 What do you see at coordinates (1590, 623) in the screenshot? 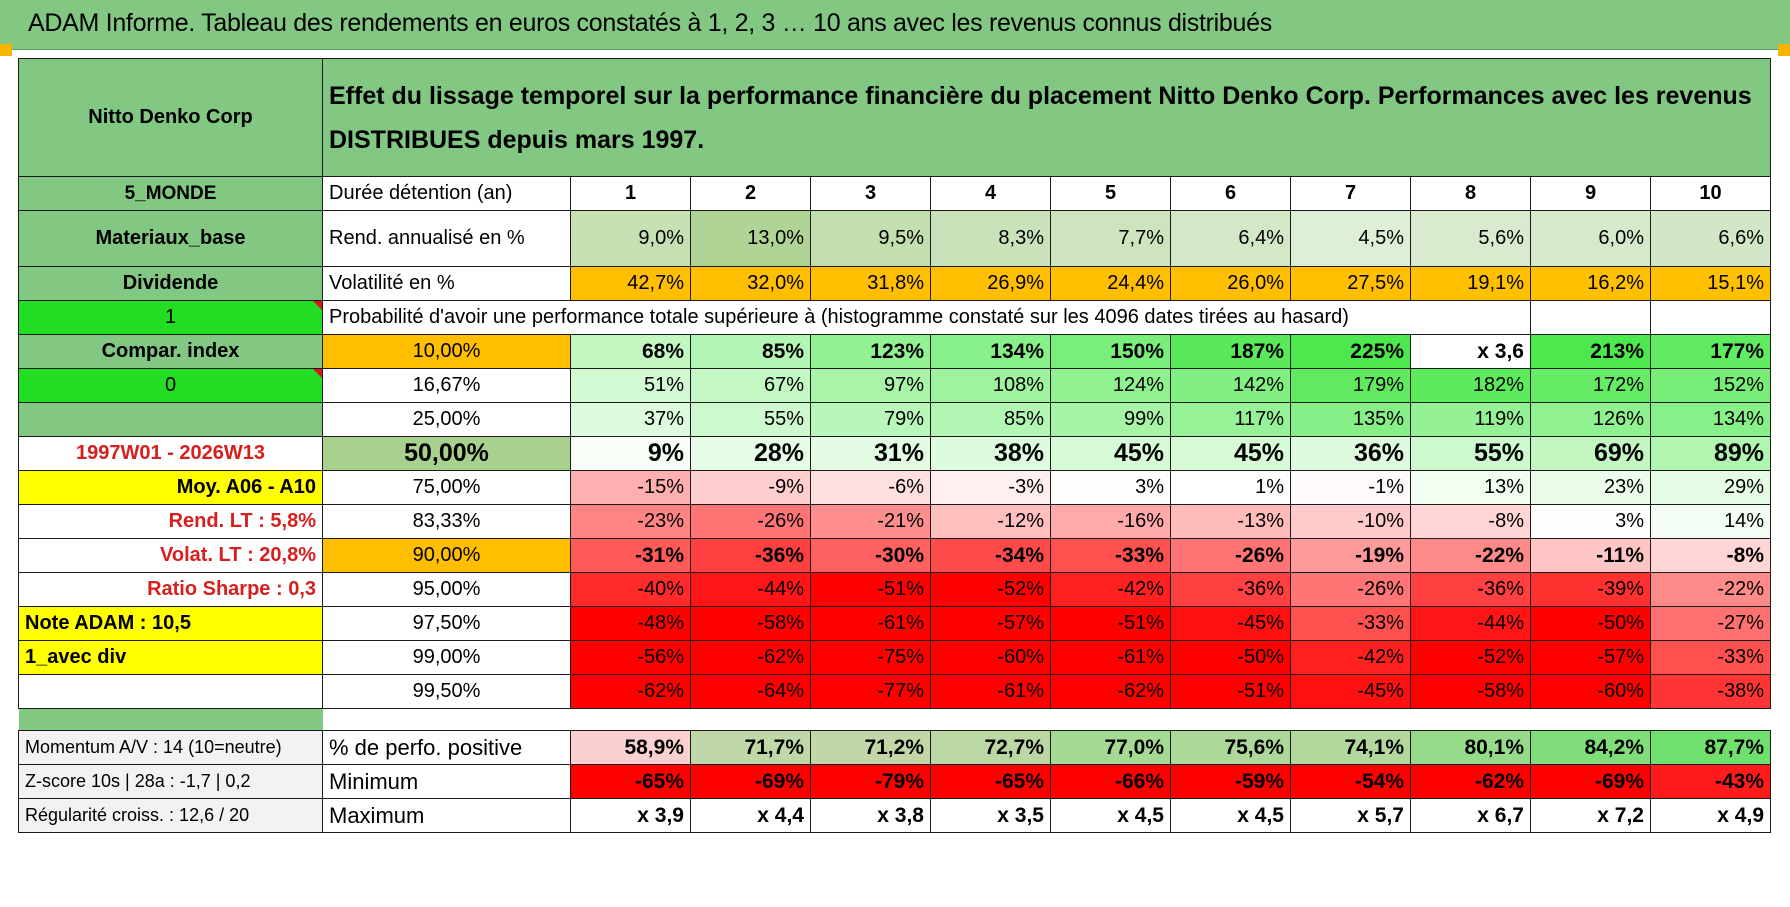
I see `perf-9: -50%` at bounding box center [1590, 623].